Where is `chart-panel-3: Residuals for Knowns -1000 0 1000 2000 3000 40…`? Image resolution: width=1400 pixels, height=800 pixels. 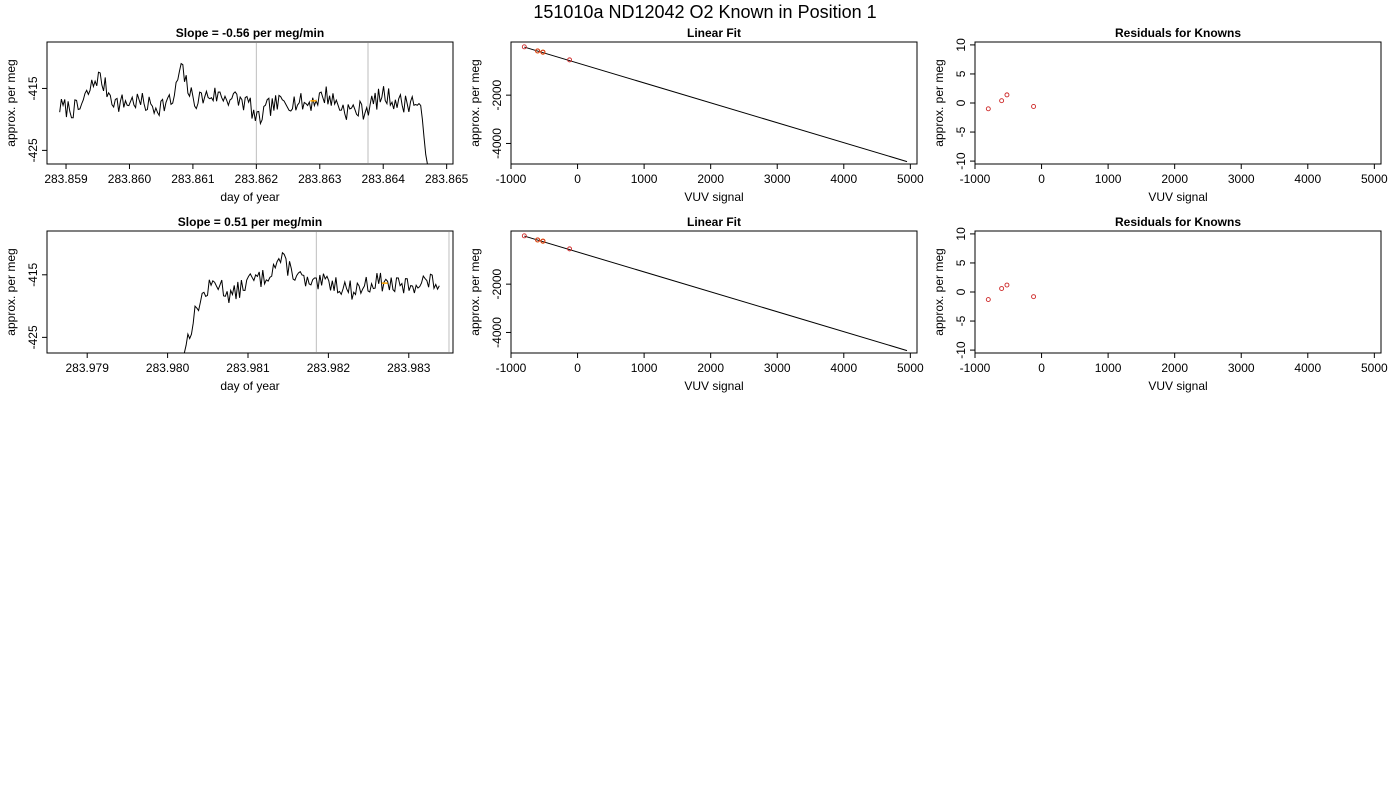 chart-panel-3: Residuals for Knowns -1000 0 1000 2000 3000 40… is located at coordinates (1160, 115).